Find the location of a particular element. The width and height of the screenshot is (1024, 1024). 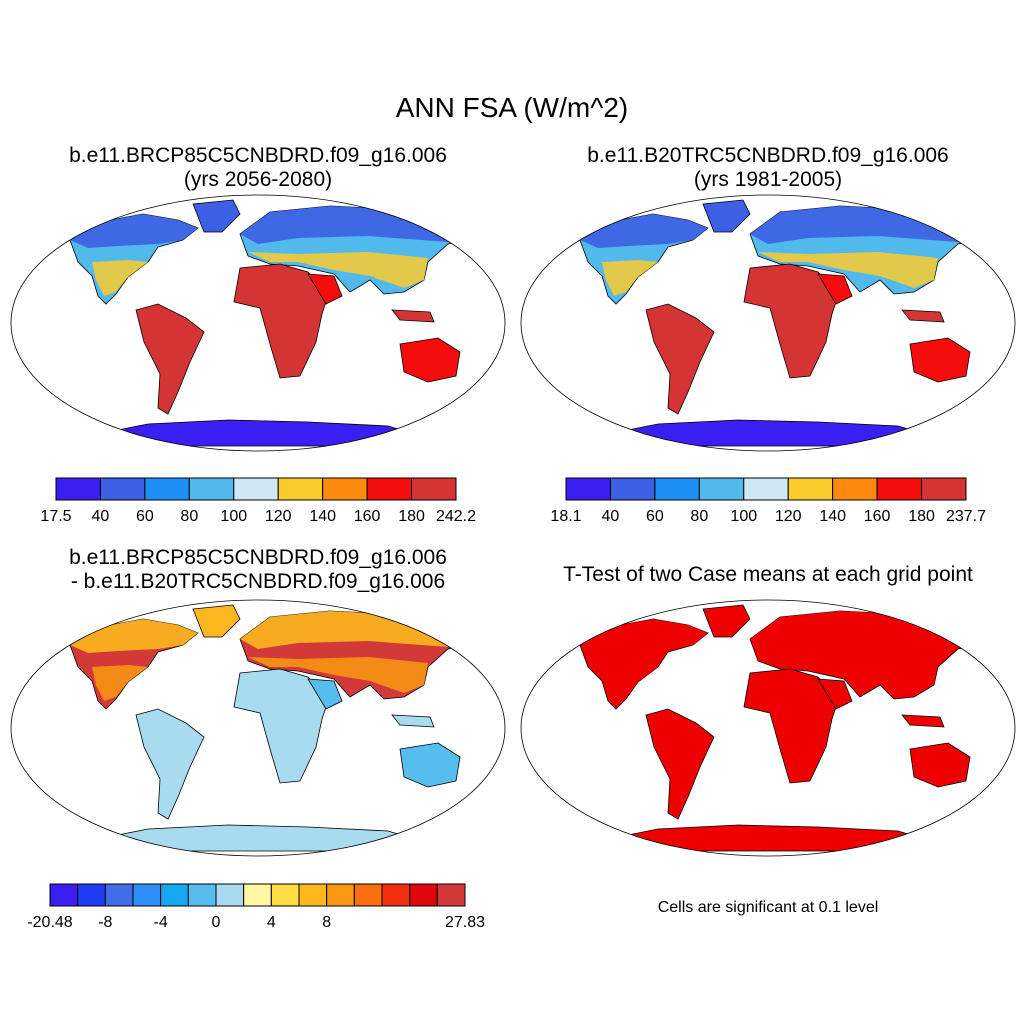

colorbar-tick-label: -8 is located at coordinates (105, 922).